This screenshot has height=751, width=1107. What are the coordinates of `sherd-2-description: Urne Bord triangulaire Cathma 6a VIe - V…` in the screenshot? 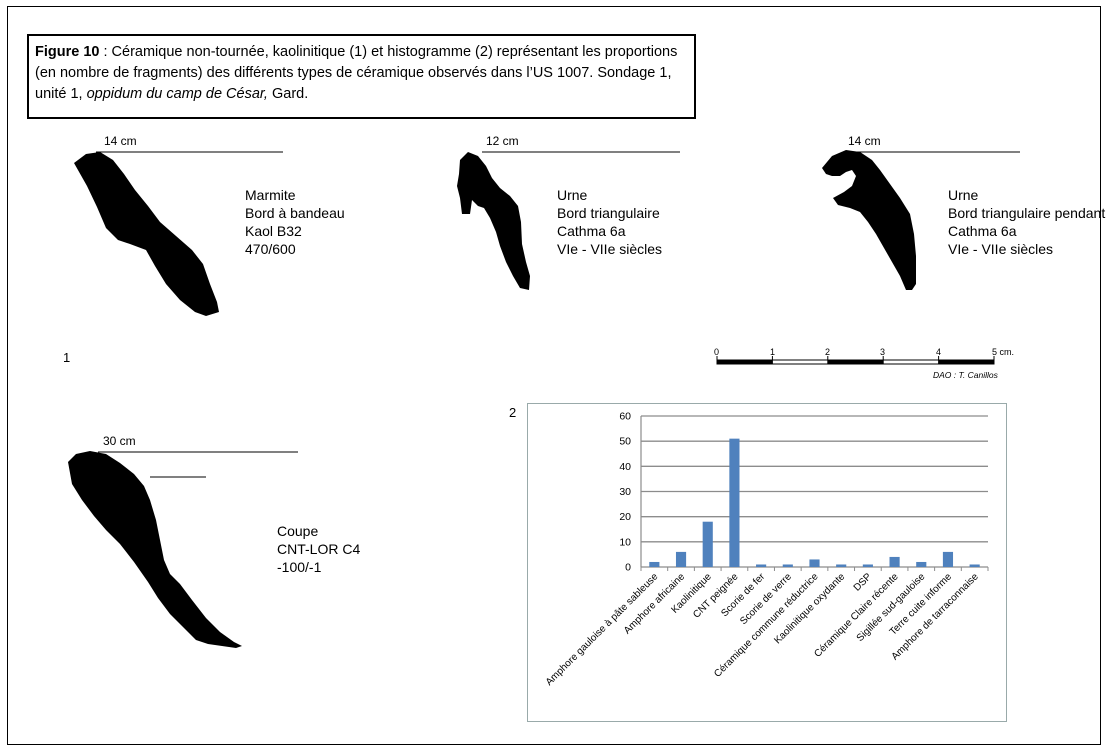 It's located at (609, 222).